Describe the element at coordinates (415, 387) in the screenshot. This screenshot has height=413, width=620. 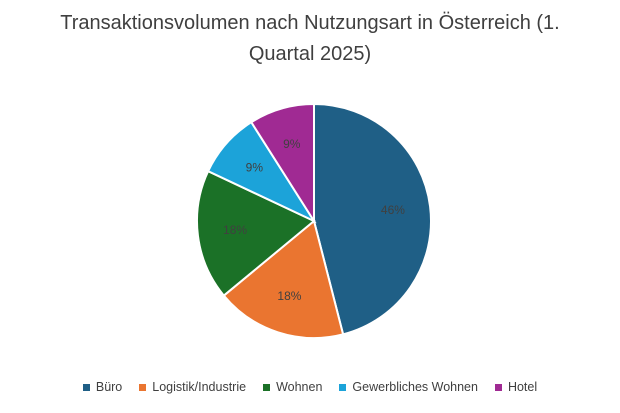
I see `legend-label: Gewerbliches Wohnen` at that location.